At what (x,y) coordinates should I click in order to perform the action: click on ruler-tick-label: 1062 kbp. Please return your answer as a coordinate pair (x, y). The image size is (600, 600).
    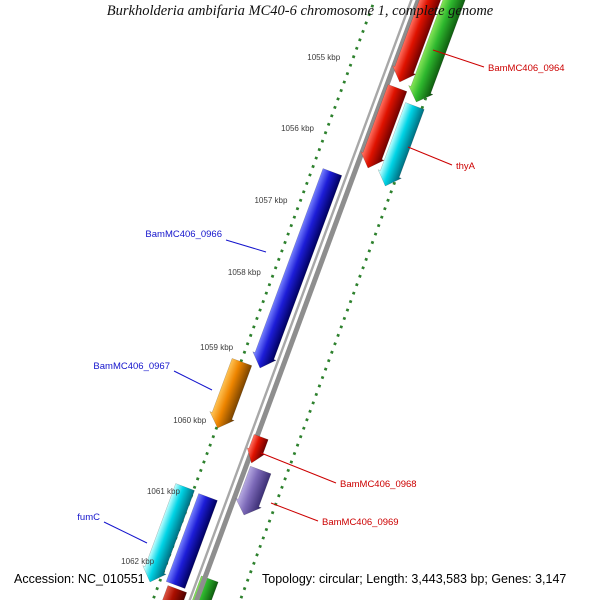
    Looking at the image, I should click on (137, 561).